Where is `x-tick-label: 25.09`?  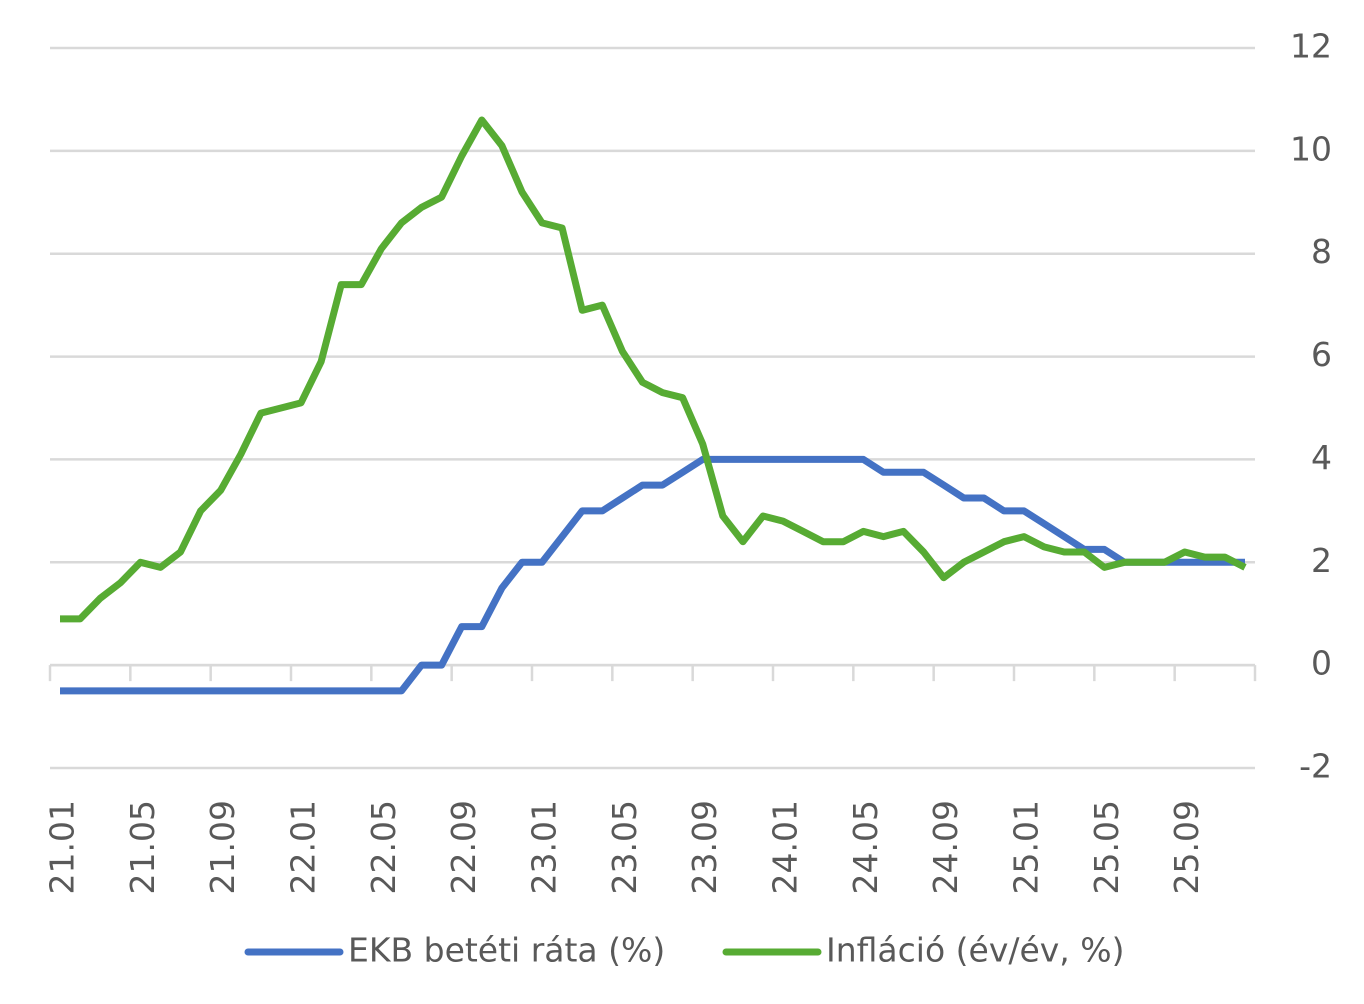 x-tick-label: 25.09 is located at coordinates (1186, 847).